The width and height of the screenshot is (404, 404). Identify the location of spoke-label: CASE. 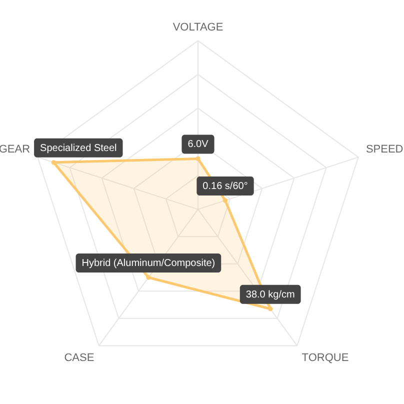
(79, 358).